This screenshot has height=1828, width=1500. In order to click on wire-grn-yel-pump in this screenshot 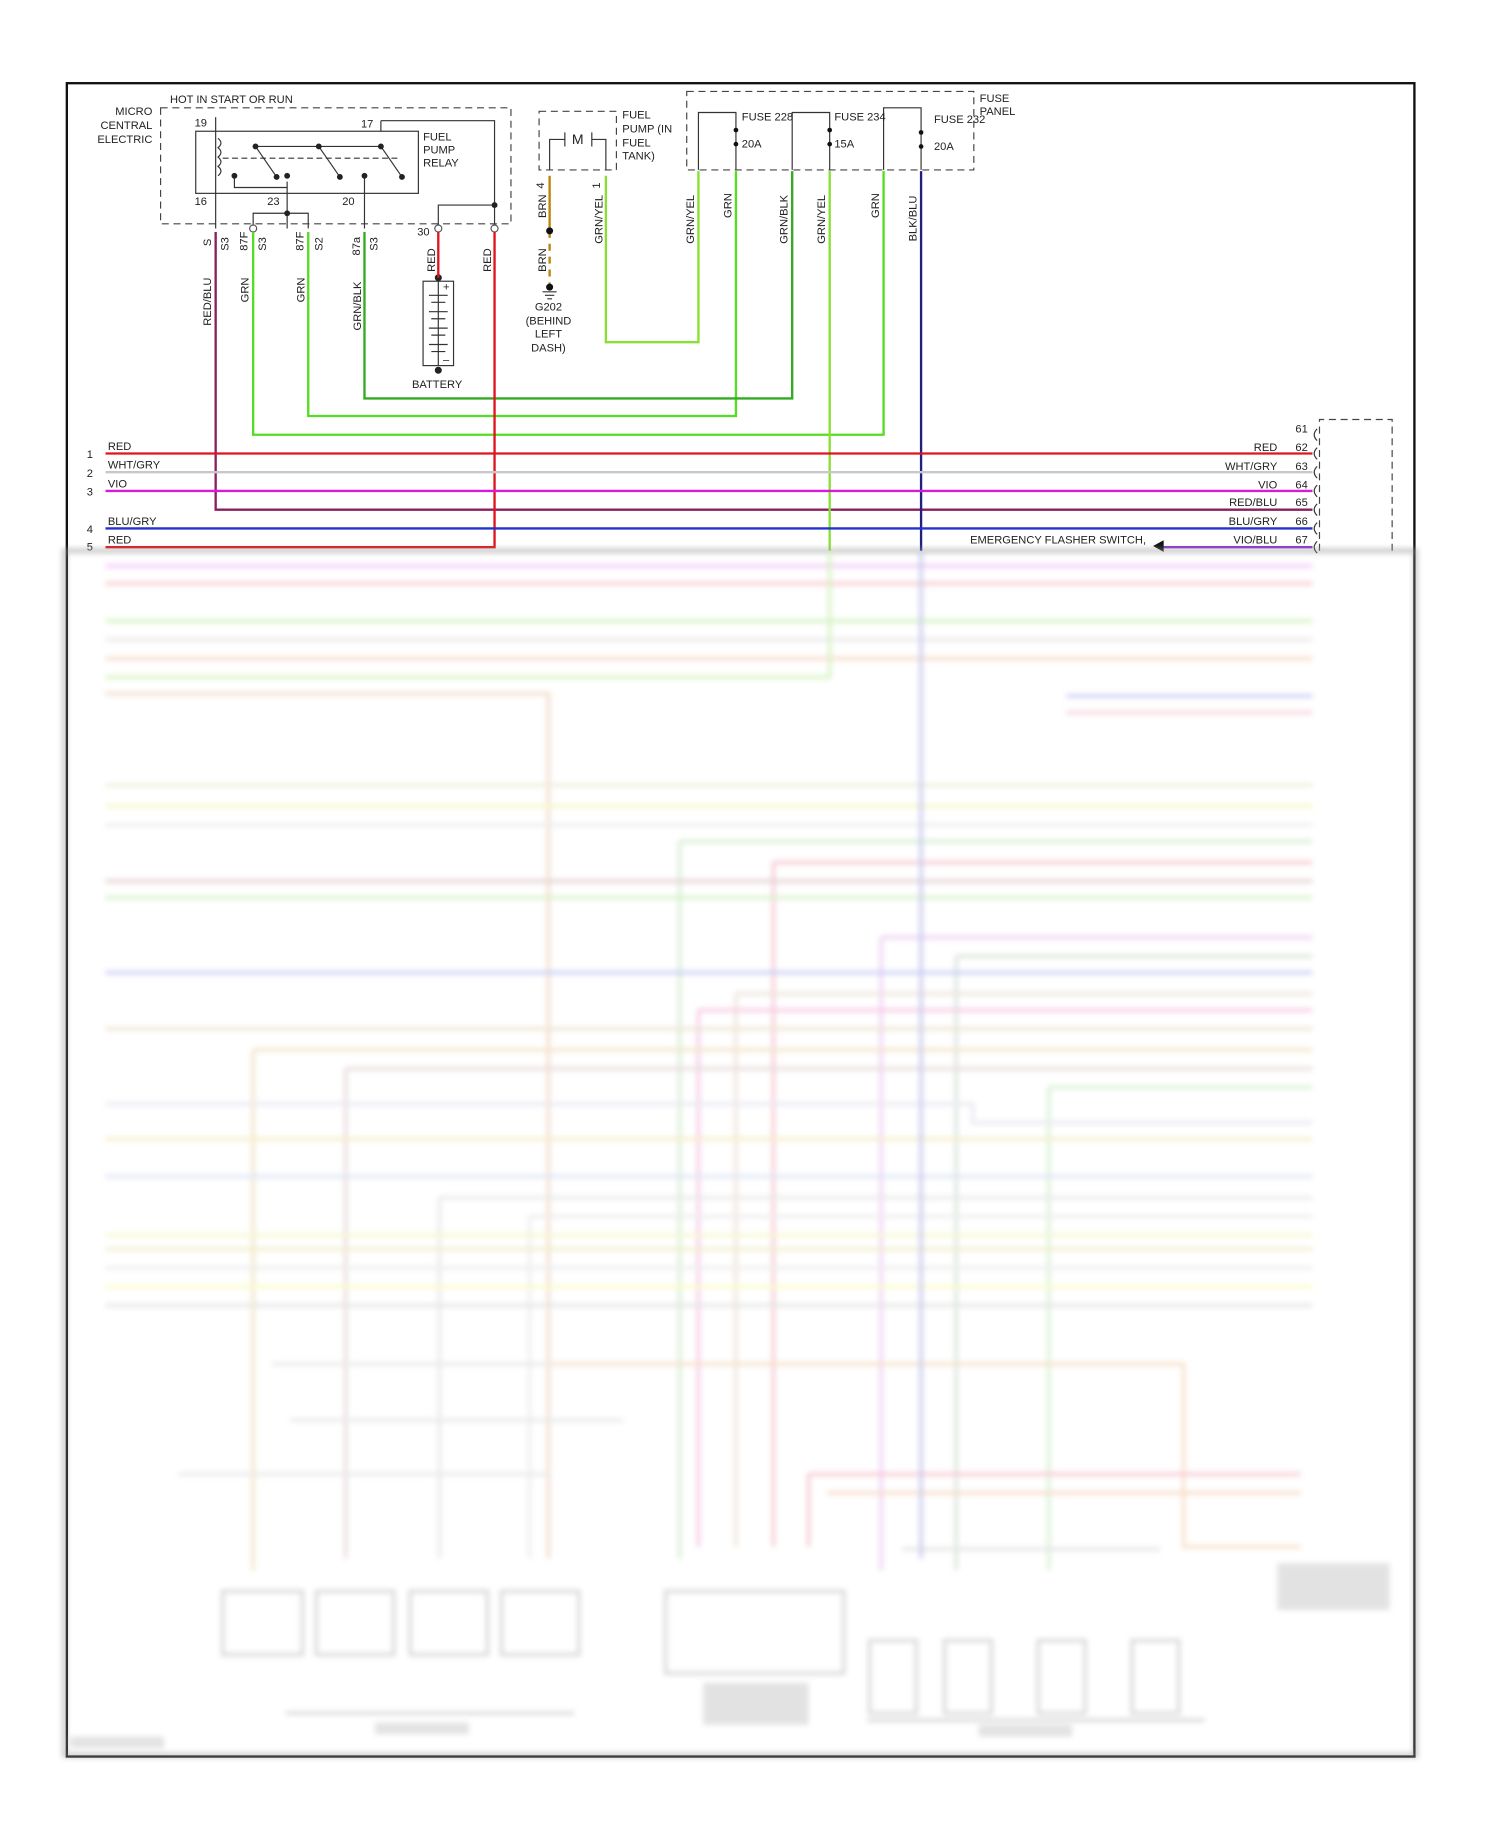, I will do `click(652, 257)`.